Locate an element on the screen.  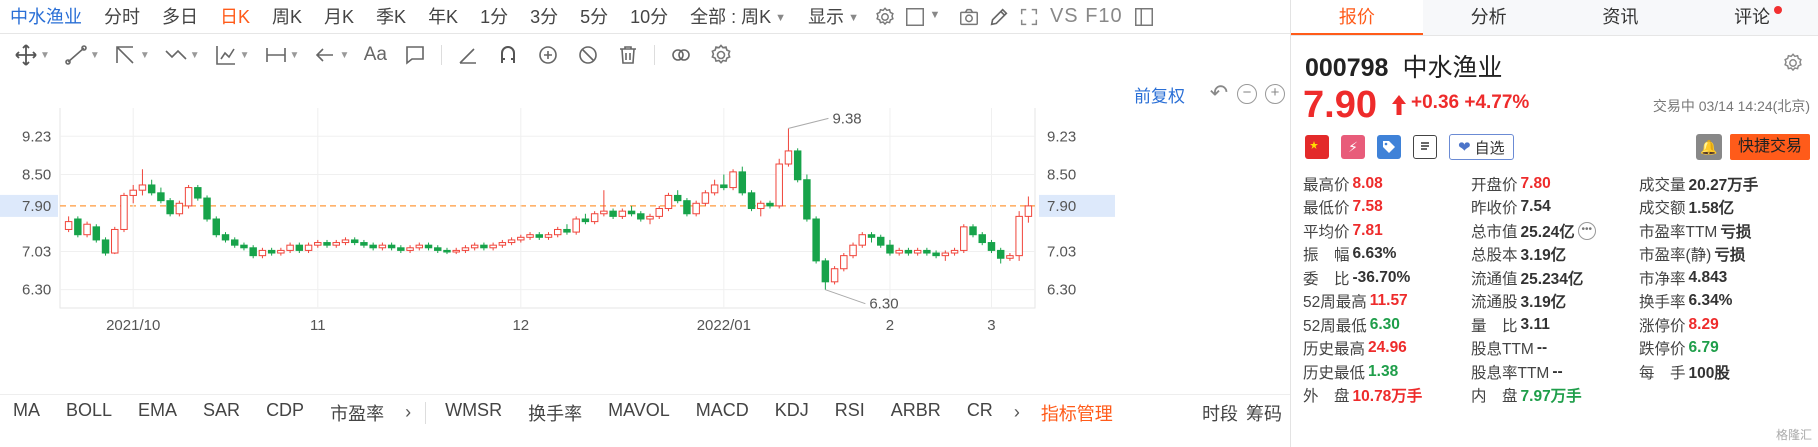
price-adjust-toggle: 前复权 is located at coordinates (1159, 96).